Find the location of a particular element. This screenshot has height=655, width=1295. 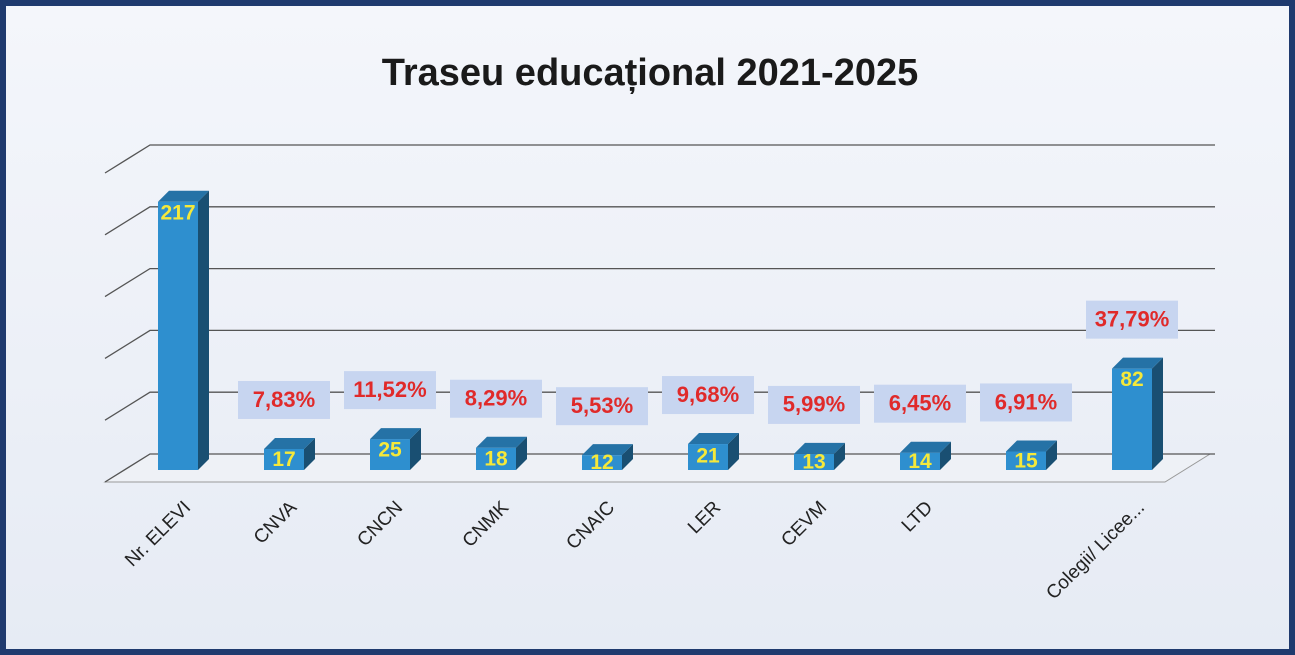

value-label: 15 is located at coordinates (1026, 460).